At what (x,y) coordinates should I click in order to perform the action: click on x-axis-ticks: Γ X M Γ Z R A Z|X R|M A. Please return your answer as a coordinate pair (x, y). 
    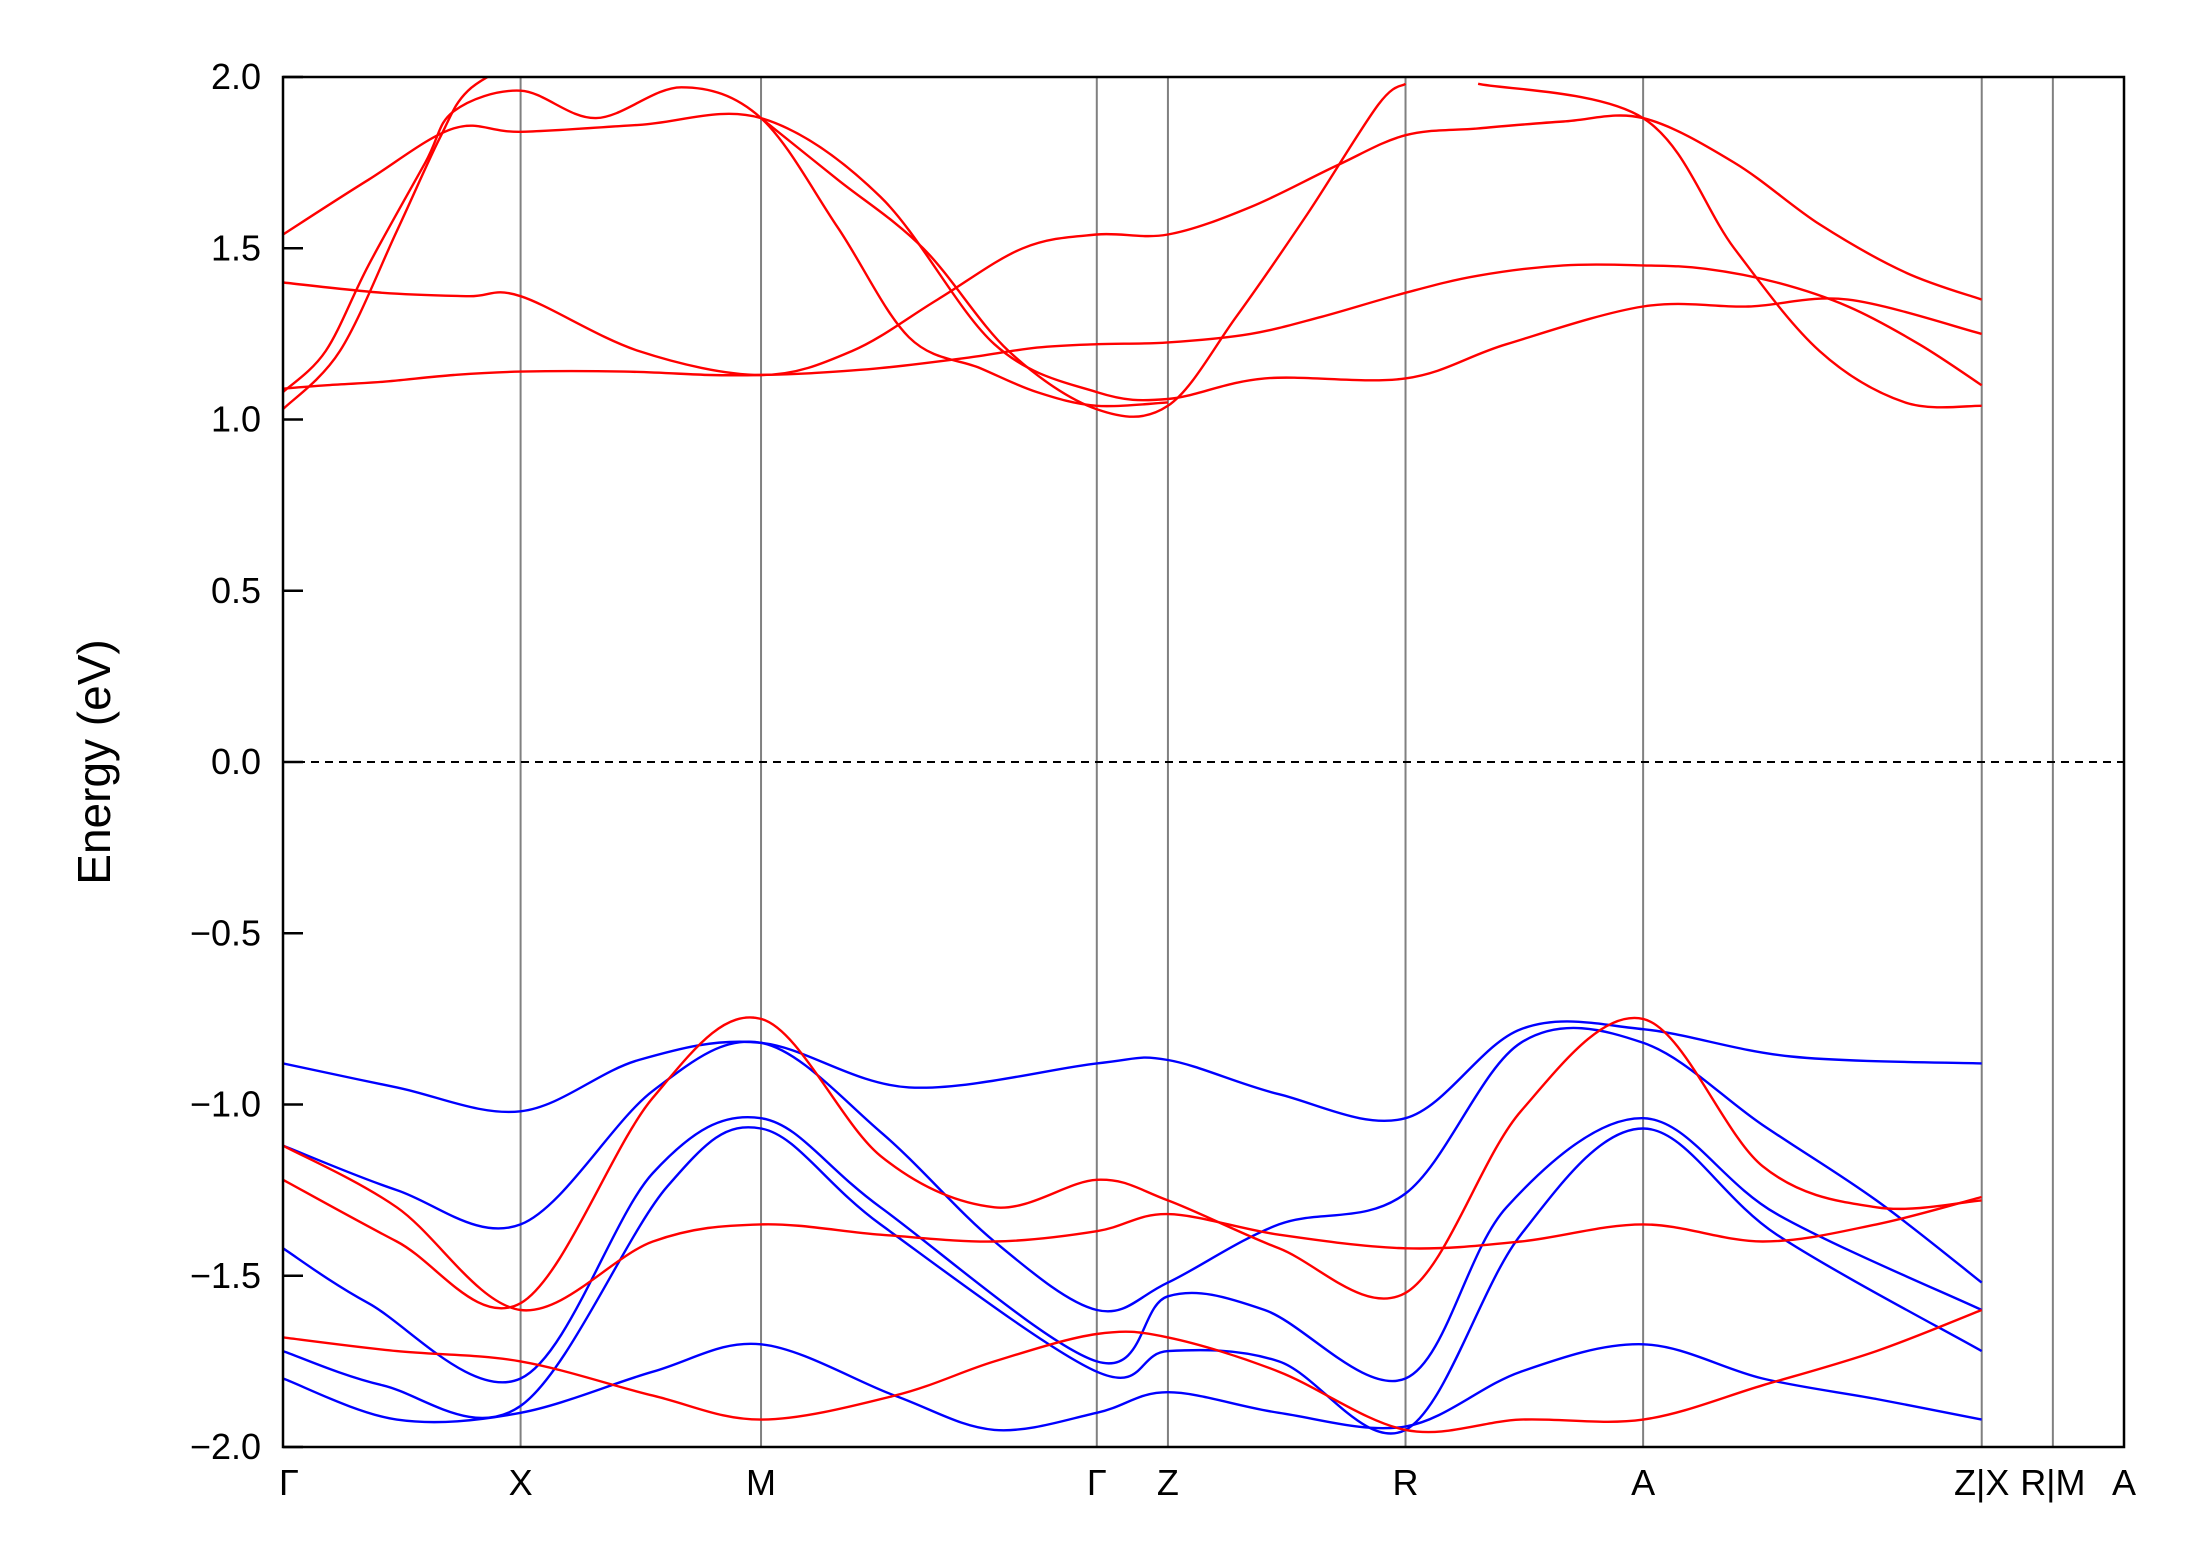
    Looking at the image, I should click on (1207, 1482).